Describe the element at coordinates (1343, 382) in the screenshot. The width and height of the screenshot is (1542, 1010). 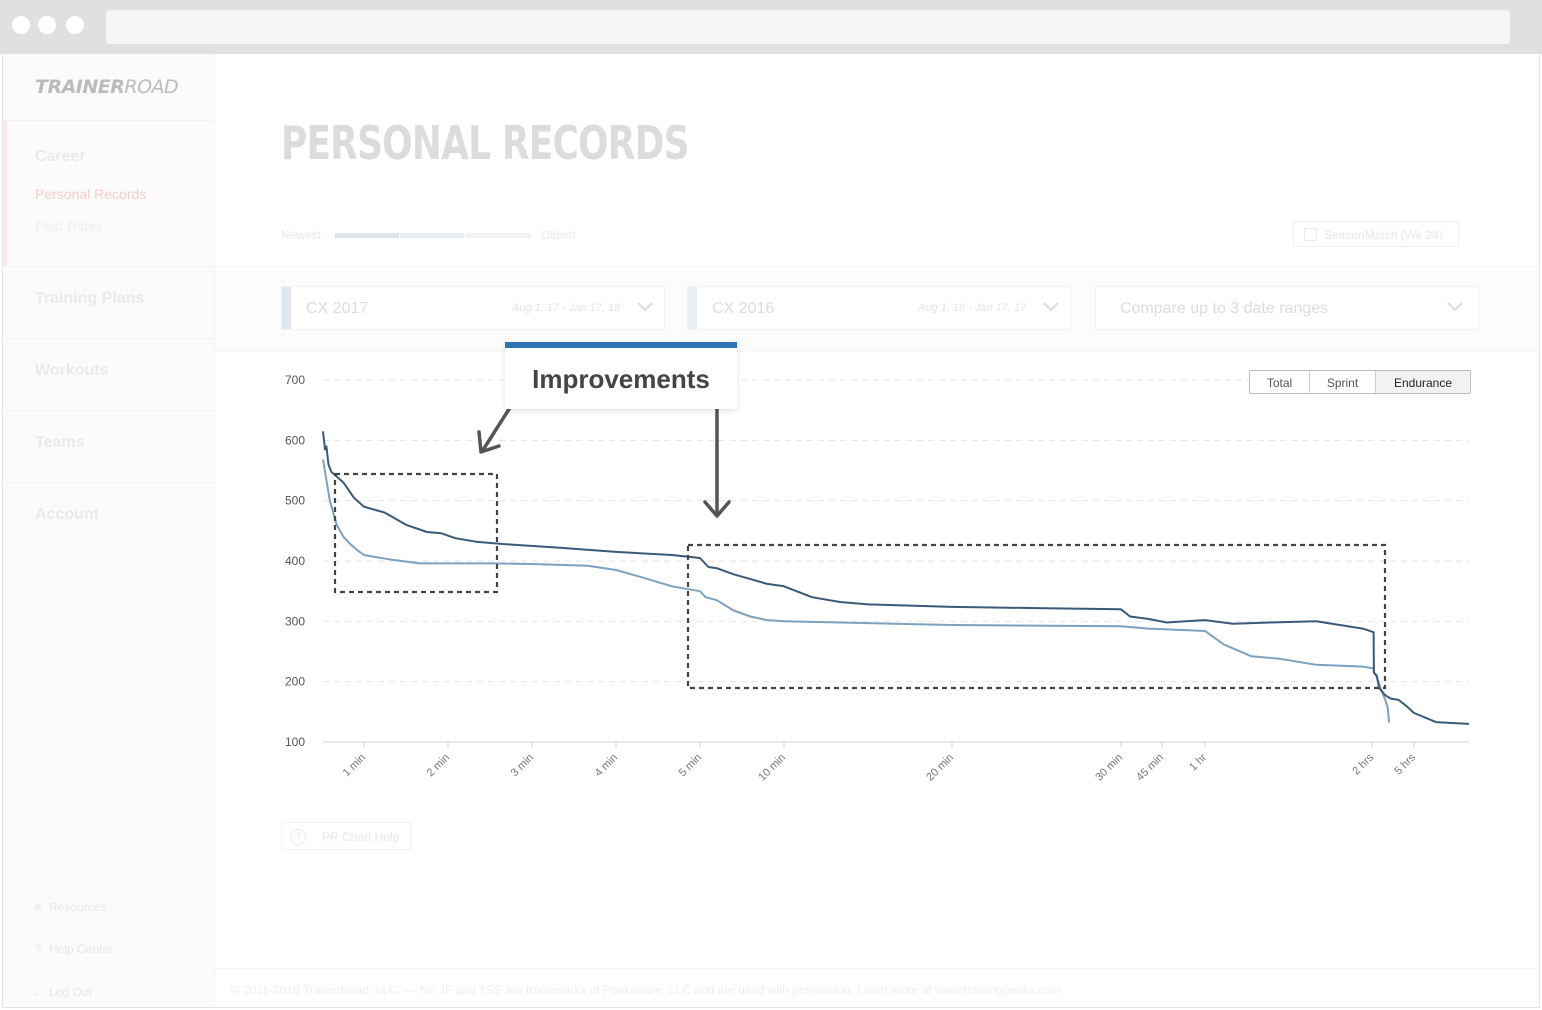
I see `toggle-sprint: Sprint` at that location.